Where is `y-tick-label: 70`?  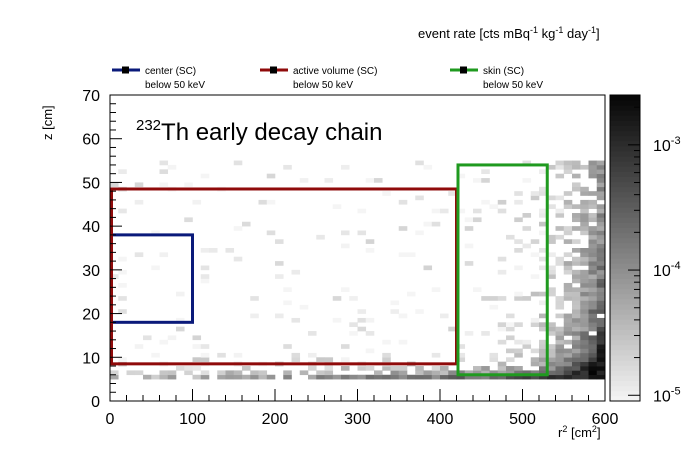
y-tick-label: 70 is located at coordinates (91, 96).